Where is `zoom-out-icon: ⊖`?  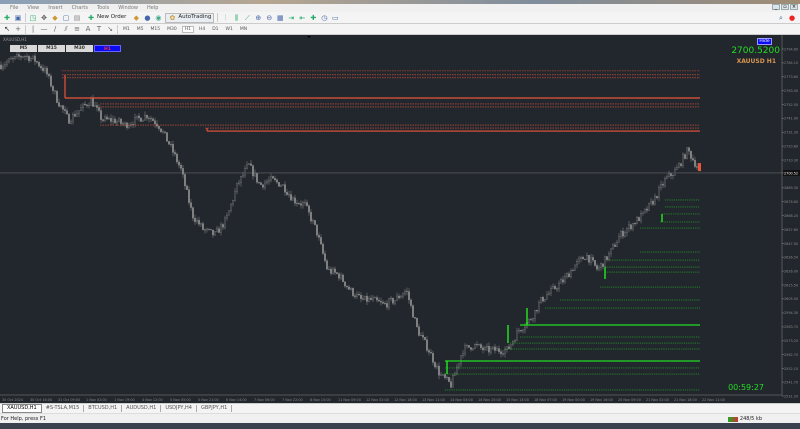 zoom-out-icon: ⊖ is located at coordinates (269, 17).